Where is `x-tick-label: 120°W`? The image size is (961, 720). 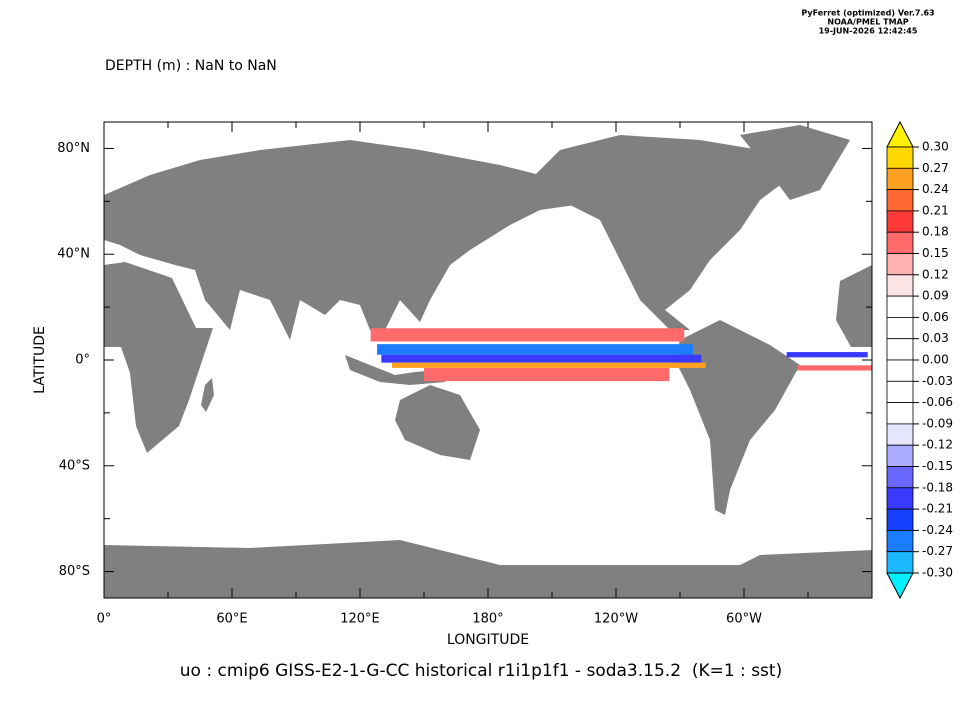 x-tick-label: 120°W is located at coordinates (616, 619).